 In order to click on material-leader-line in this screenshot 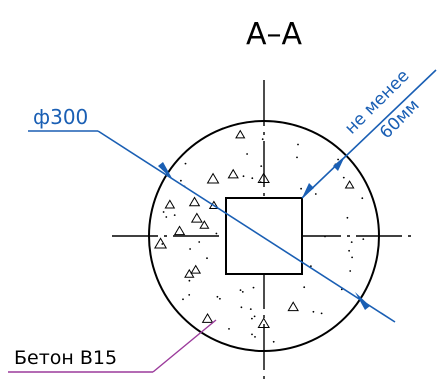, I will do `click(184, 346)`.